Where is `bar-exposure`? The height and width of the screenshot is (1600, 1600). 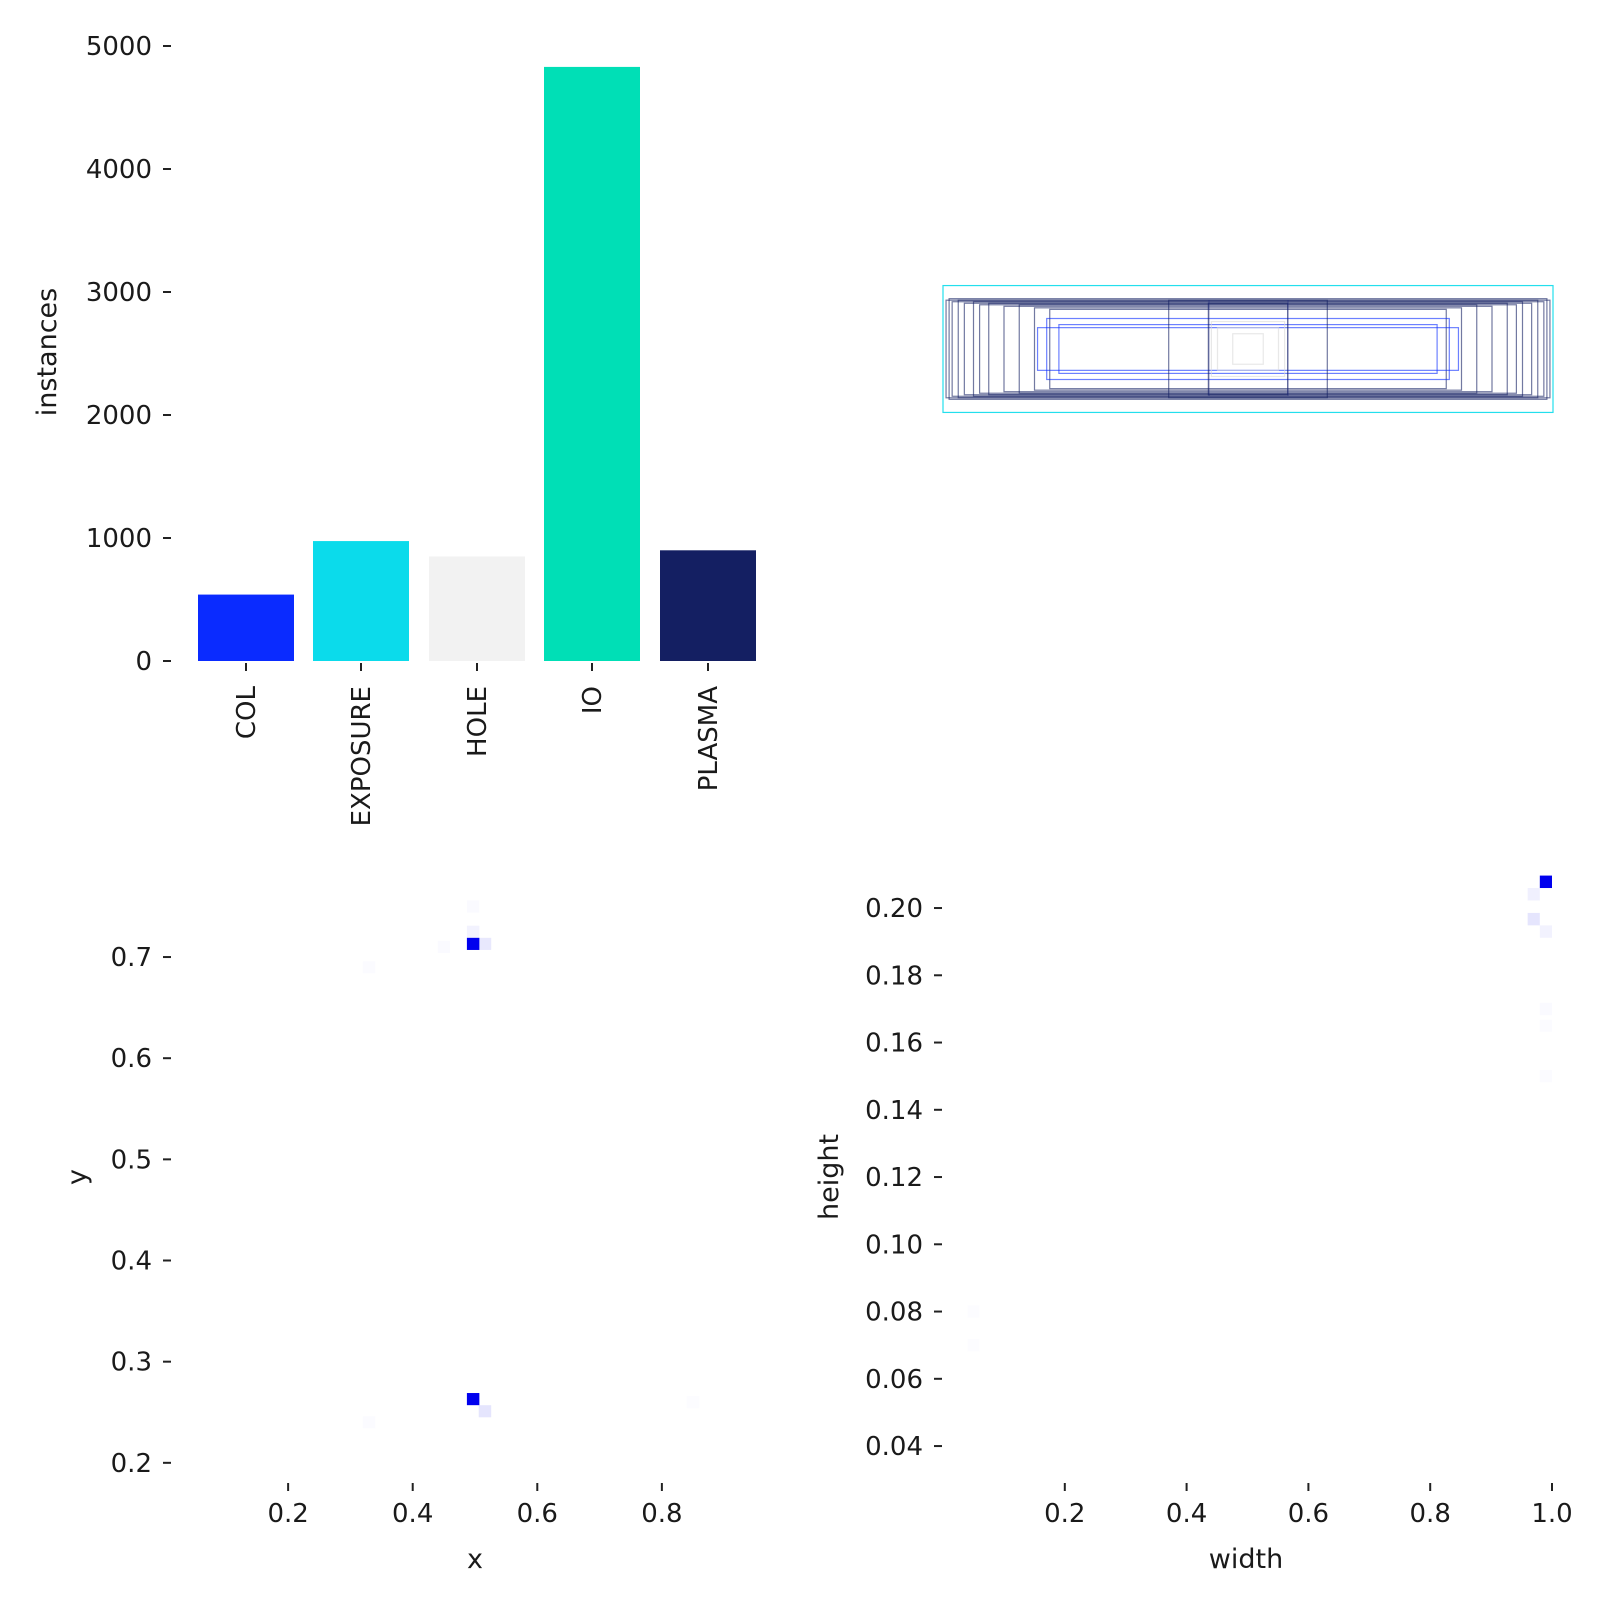 bar-exposure is located at coordinates (361, 601).